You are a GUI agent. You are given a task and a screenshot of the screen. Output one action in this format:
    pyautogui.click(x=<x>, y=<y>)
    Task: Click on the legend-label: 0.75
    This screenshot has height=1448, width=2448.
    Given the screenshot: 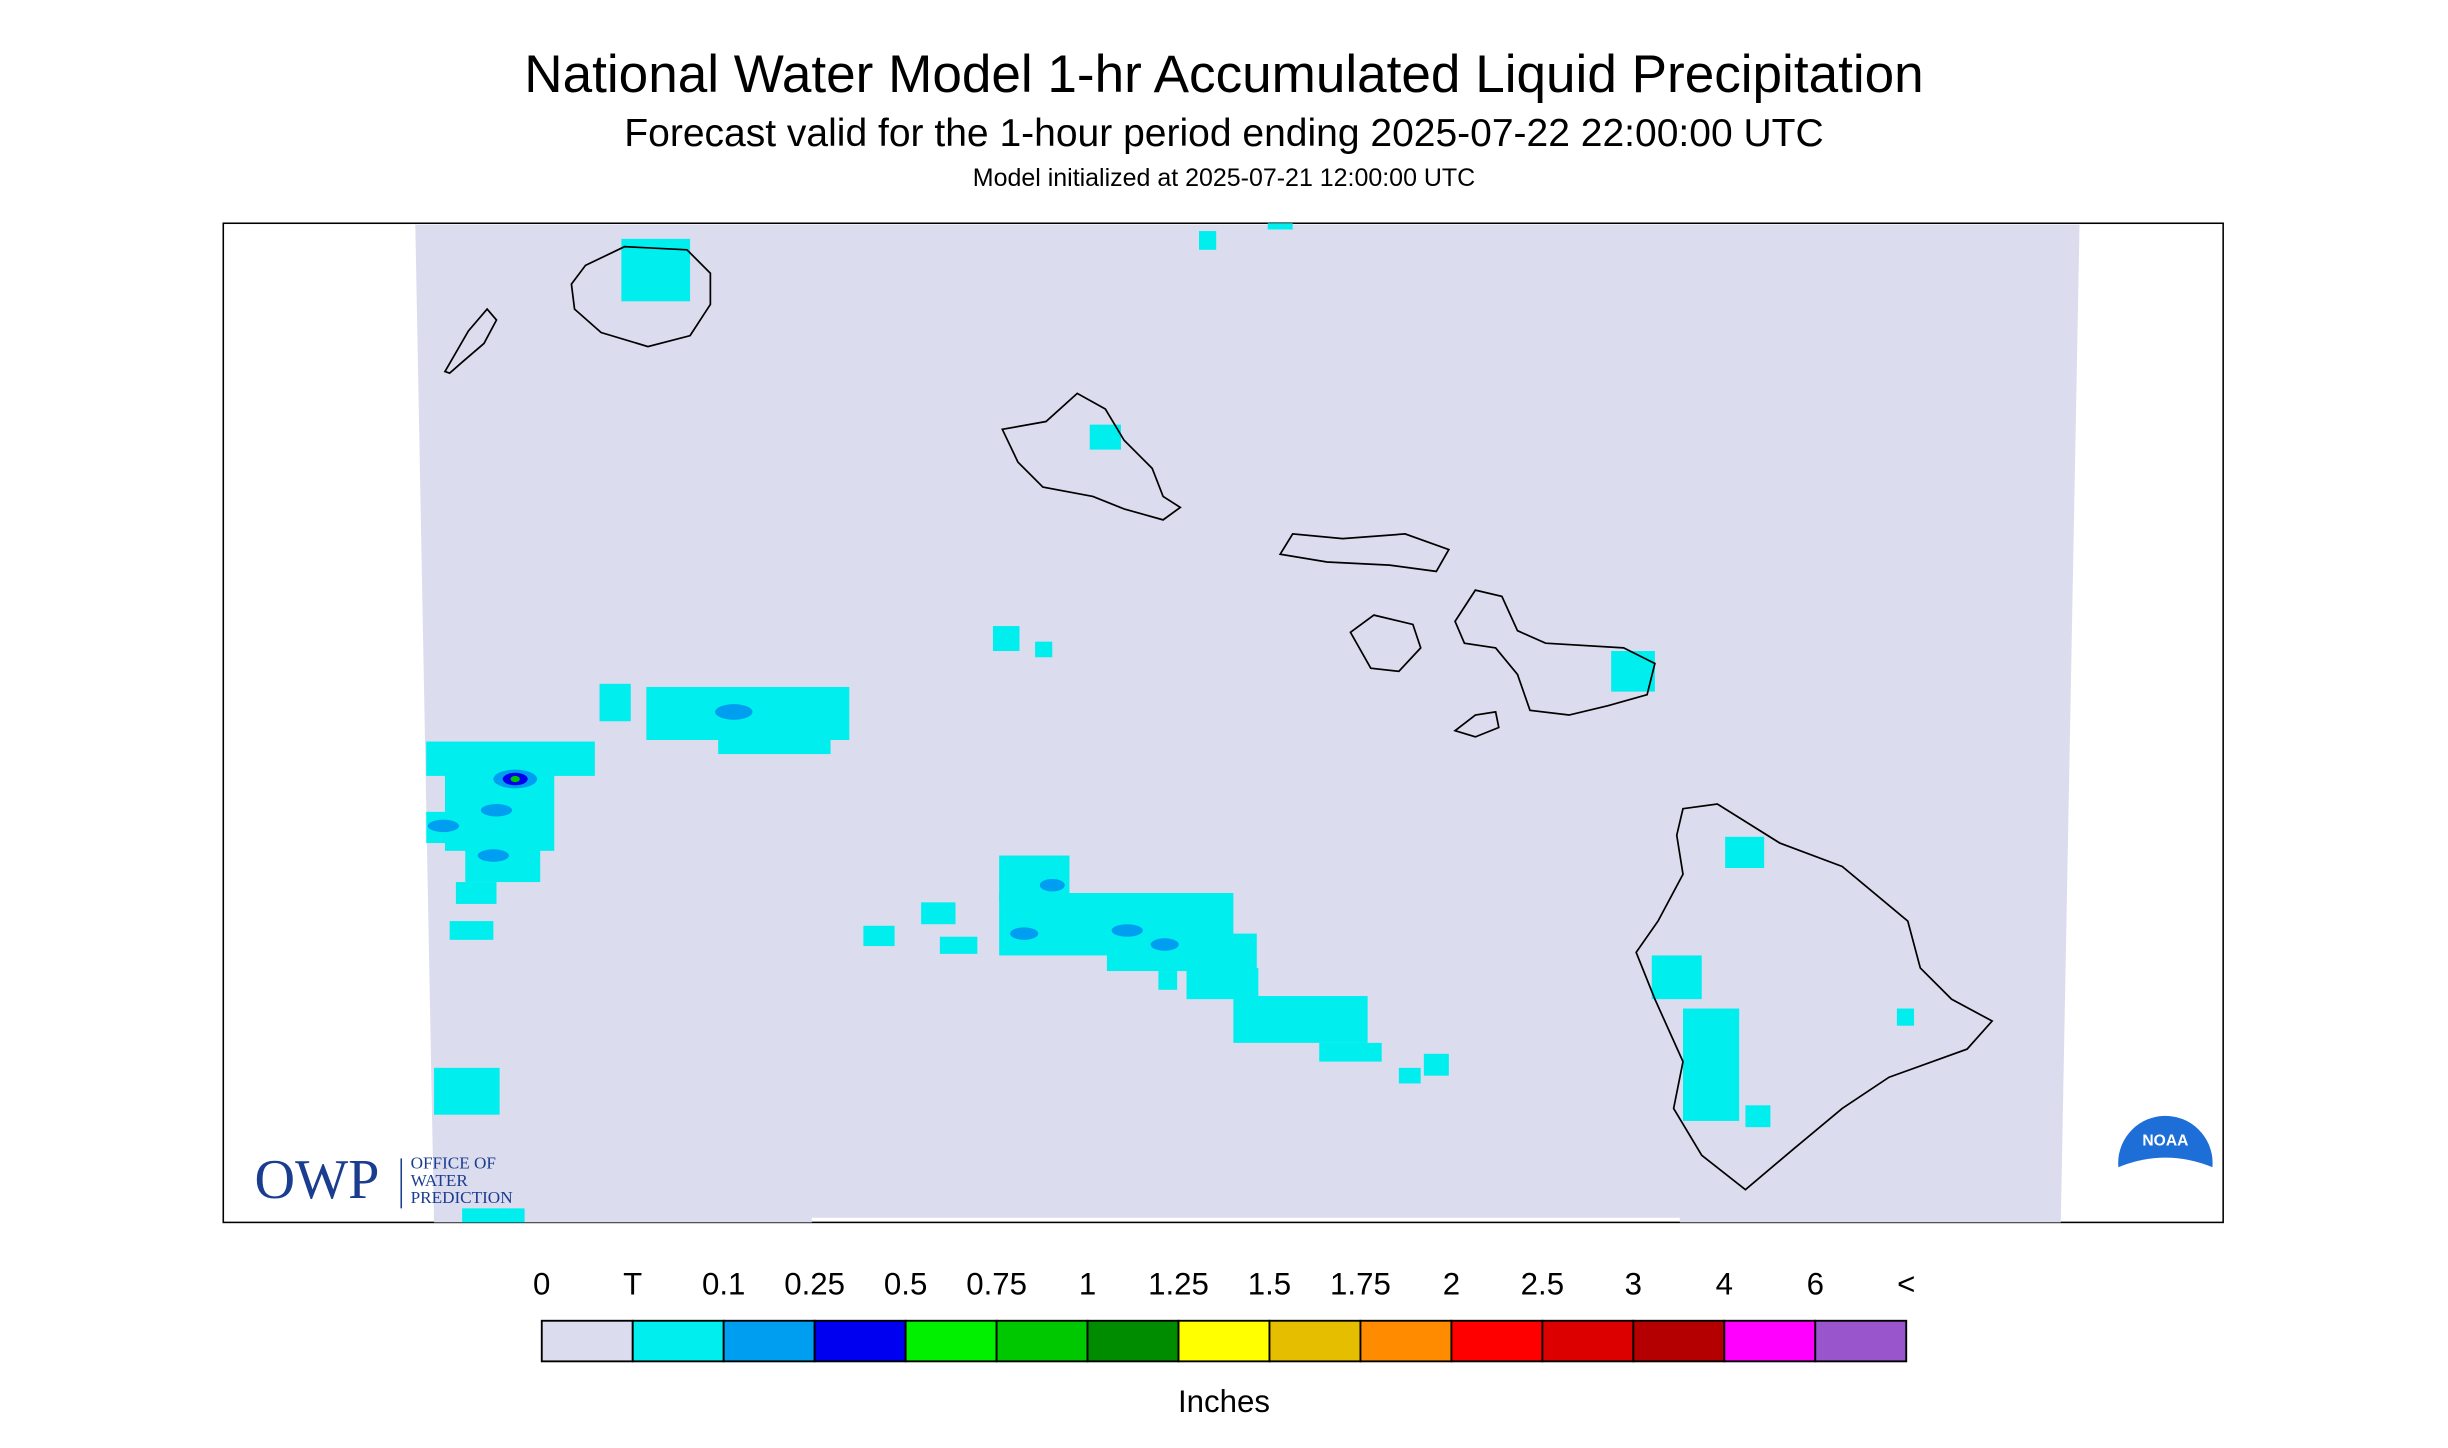 What is the action you would take?
    pyautogui.click(x=996, y=1284)
    